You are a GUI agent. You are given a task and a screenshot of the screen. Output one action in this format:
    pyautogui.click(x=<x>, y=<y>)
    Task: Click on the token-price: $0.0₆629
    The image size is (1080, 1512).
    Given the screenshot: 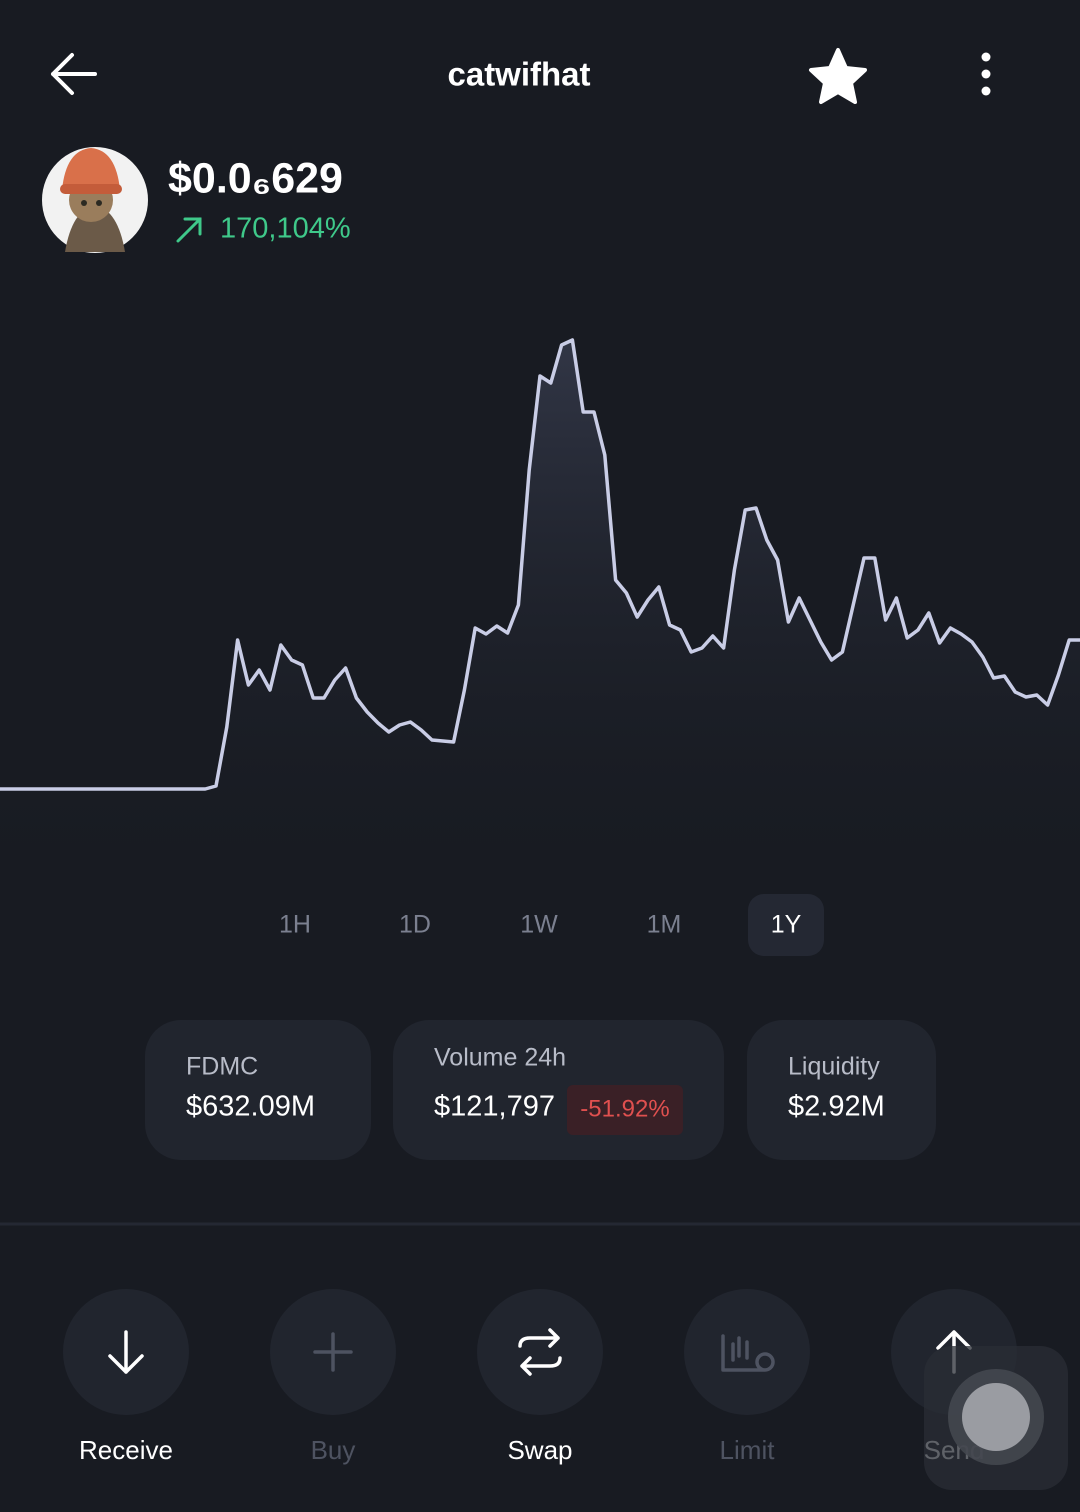 What is the action you would take?
    pyautogui.click(x=255, y=178)
    